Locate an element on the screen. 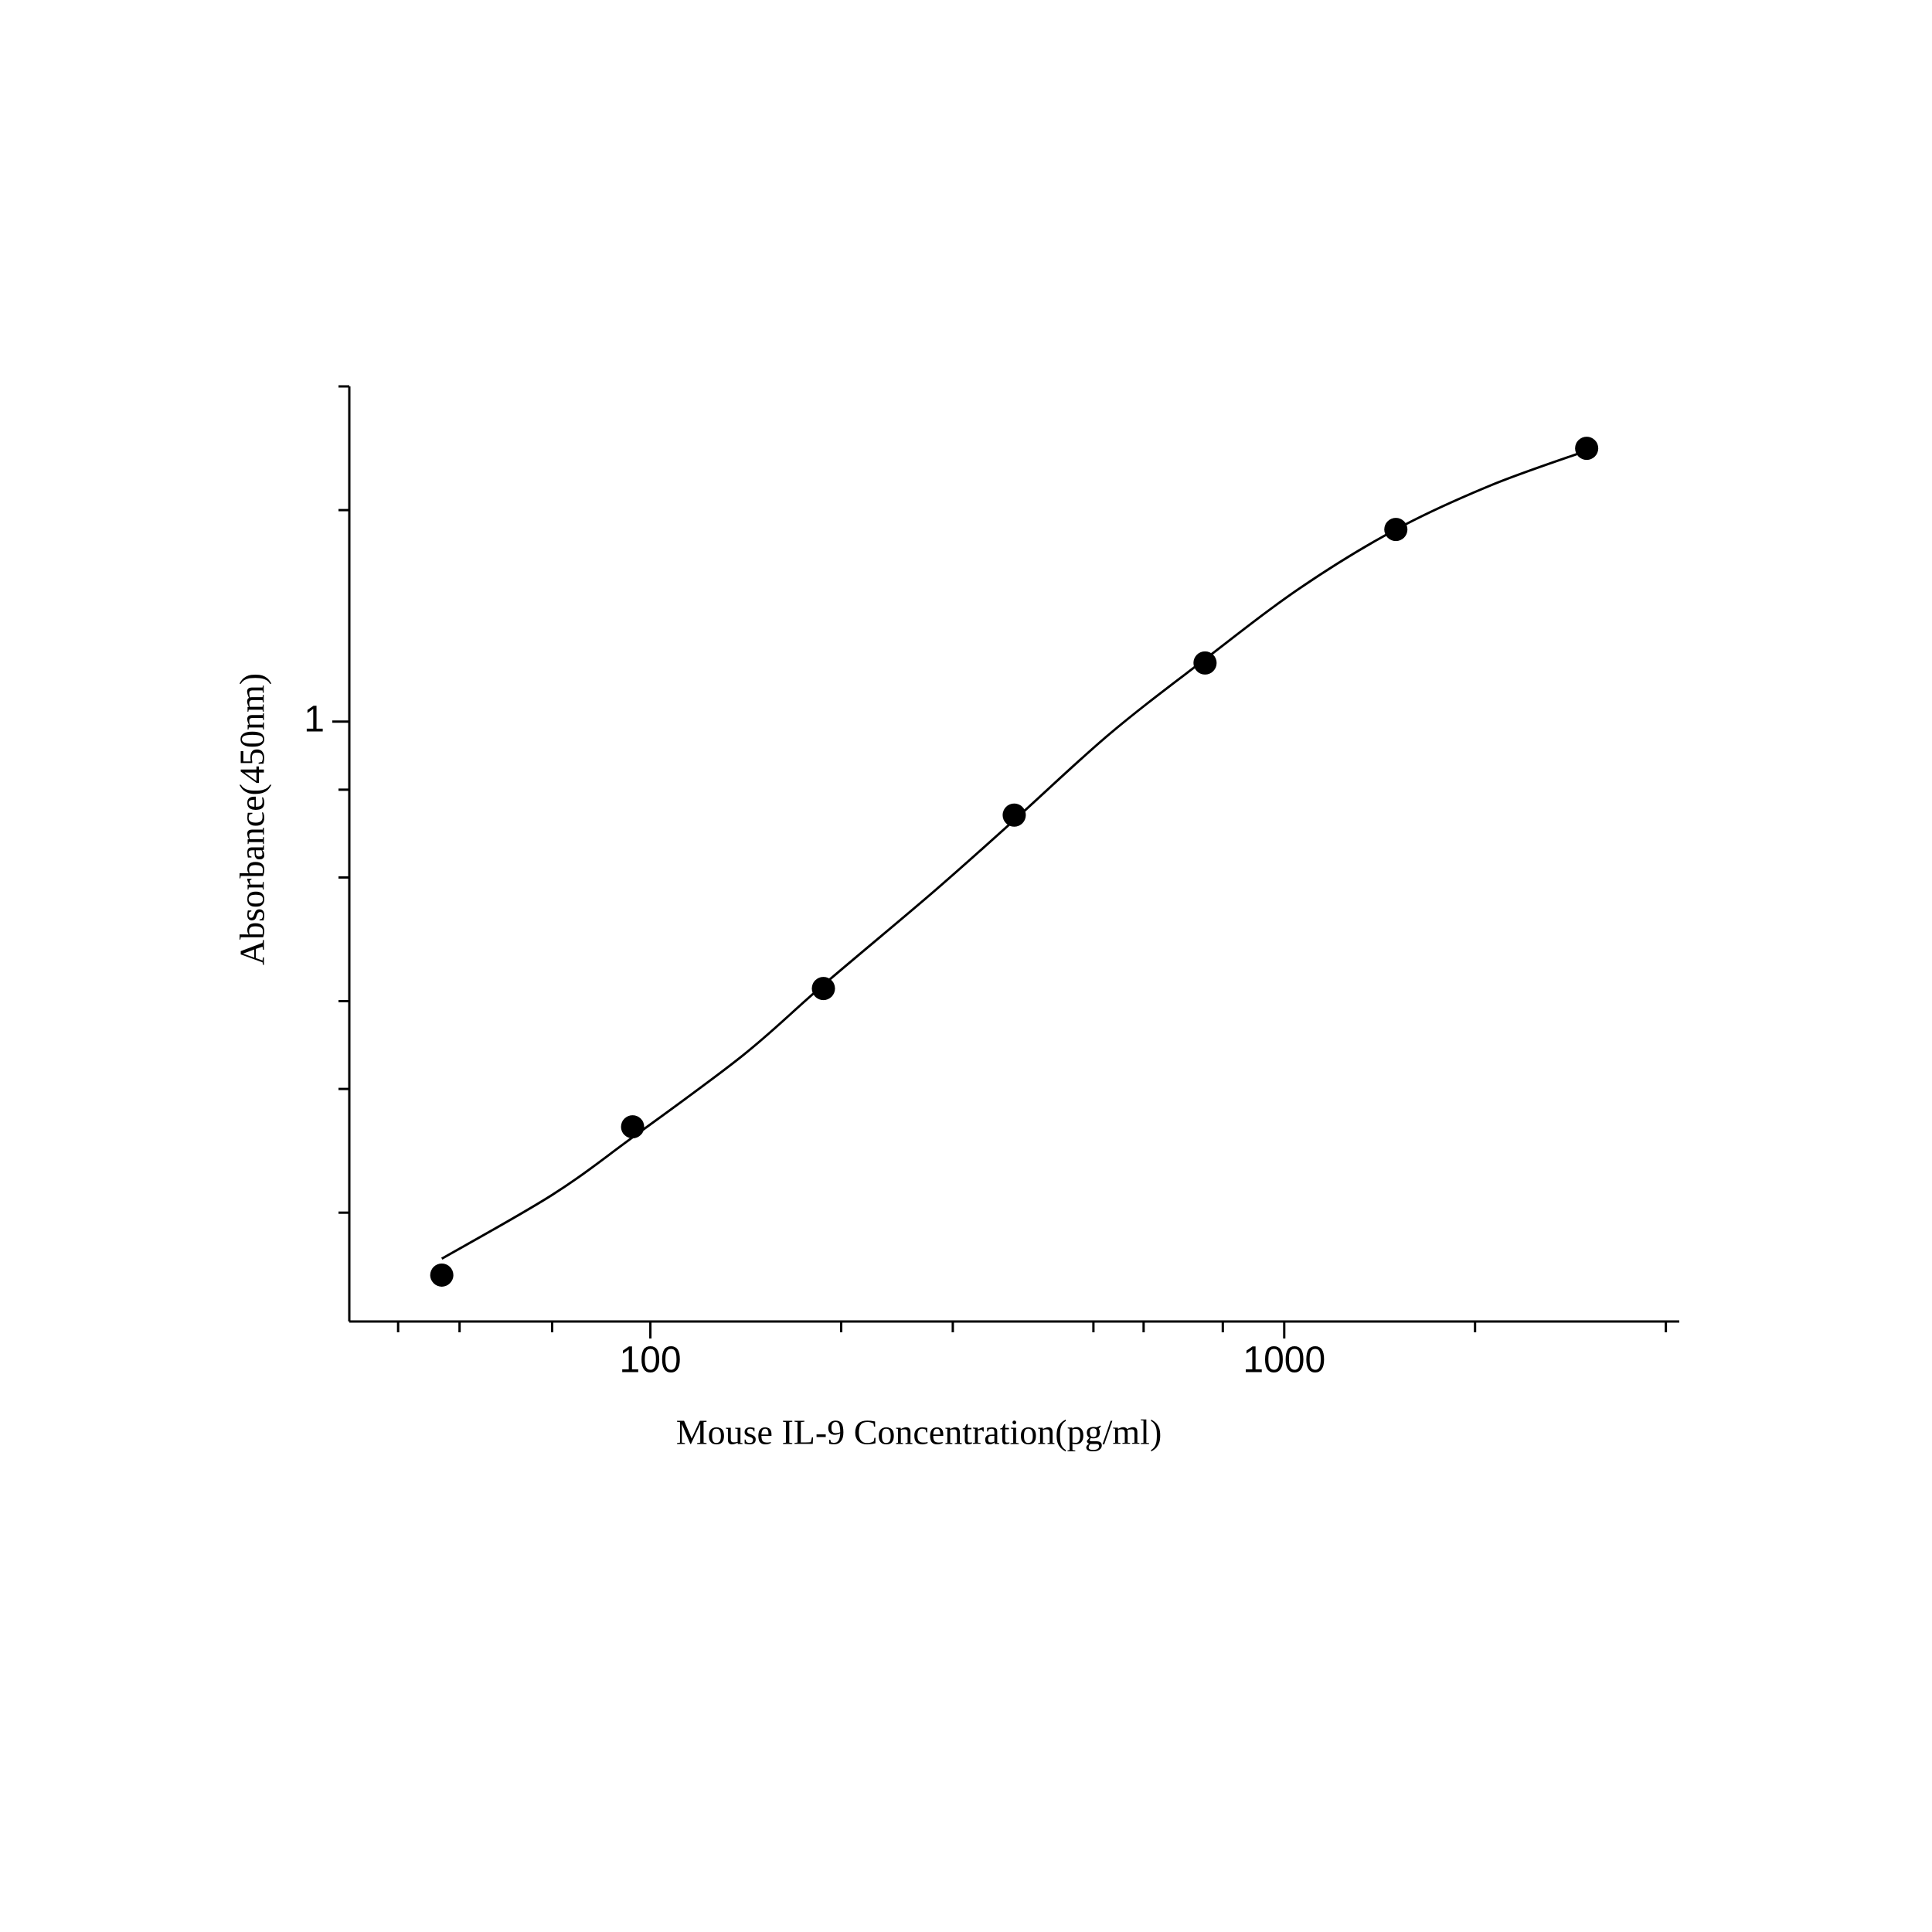 The width and height of the screenshot is (1932, 1932). x-axis-title: Mouse IL-9 Concentration(pg/ml) is located at coordinates (919, 1433).